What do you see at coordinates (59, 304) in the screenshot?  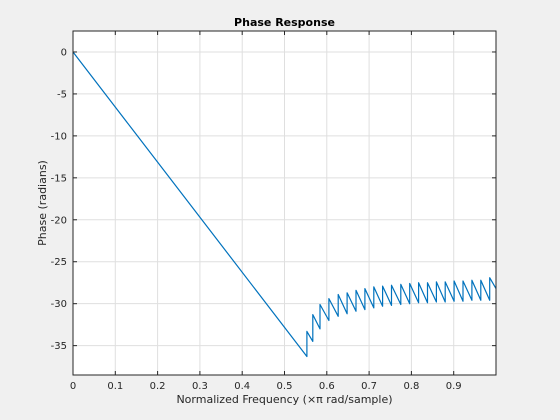 I see `y-tick-label: -30` at bounding box center [59, 304].